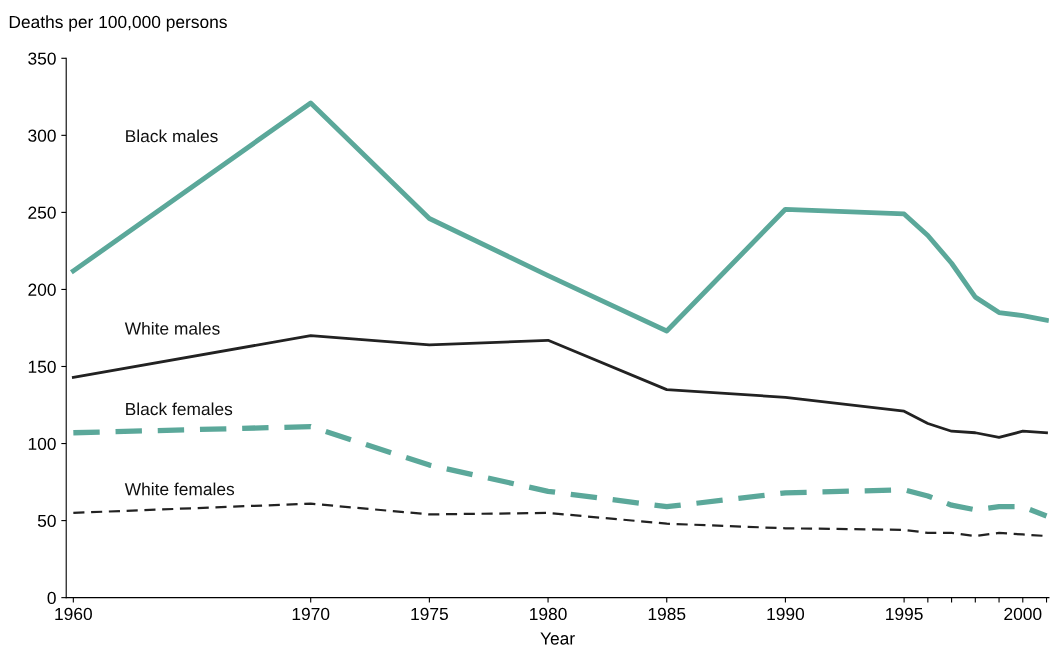 The height and width of the screenshot is (670, 1051). Describe the element at coordinates (42, 212) in the screenshot. I see `y-tick-label: 250` at that location.